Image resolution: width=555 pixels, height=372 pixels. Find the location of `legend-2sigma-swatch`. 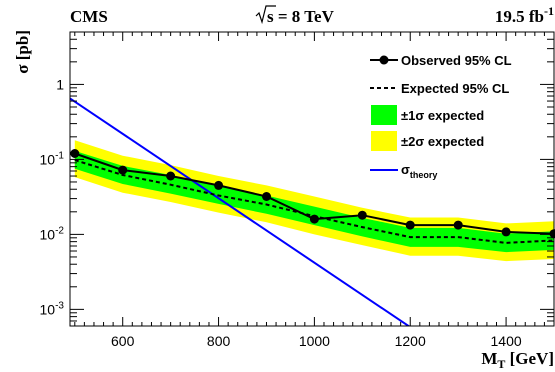

legend-2sigma-swatch is located at coordinates (384, 141).